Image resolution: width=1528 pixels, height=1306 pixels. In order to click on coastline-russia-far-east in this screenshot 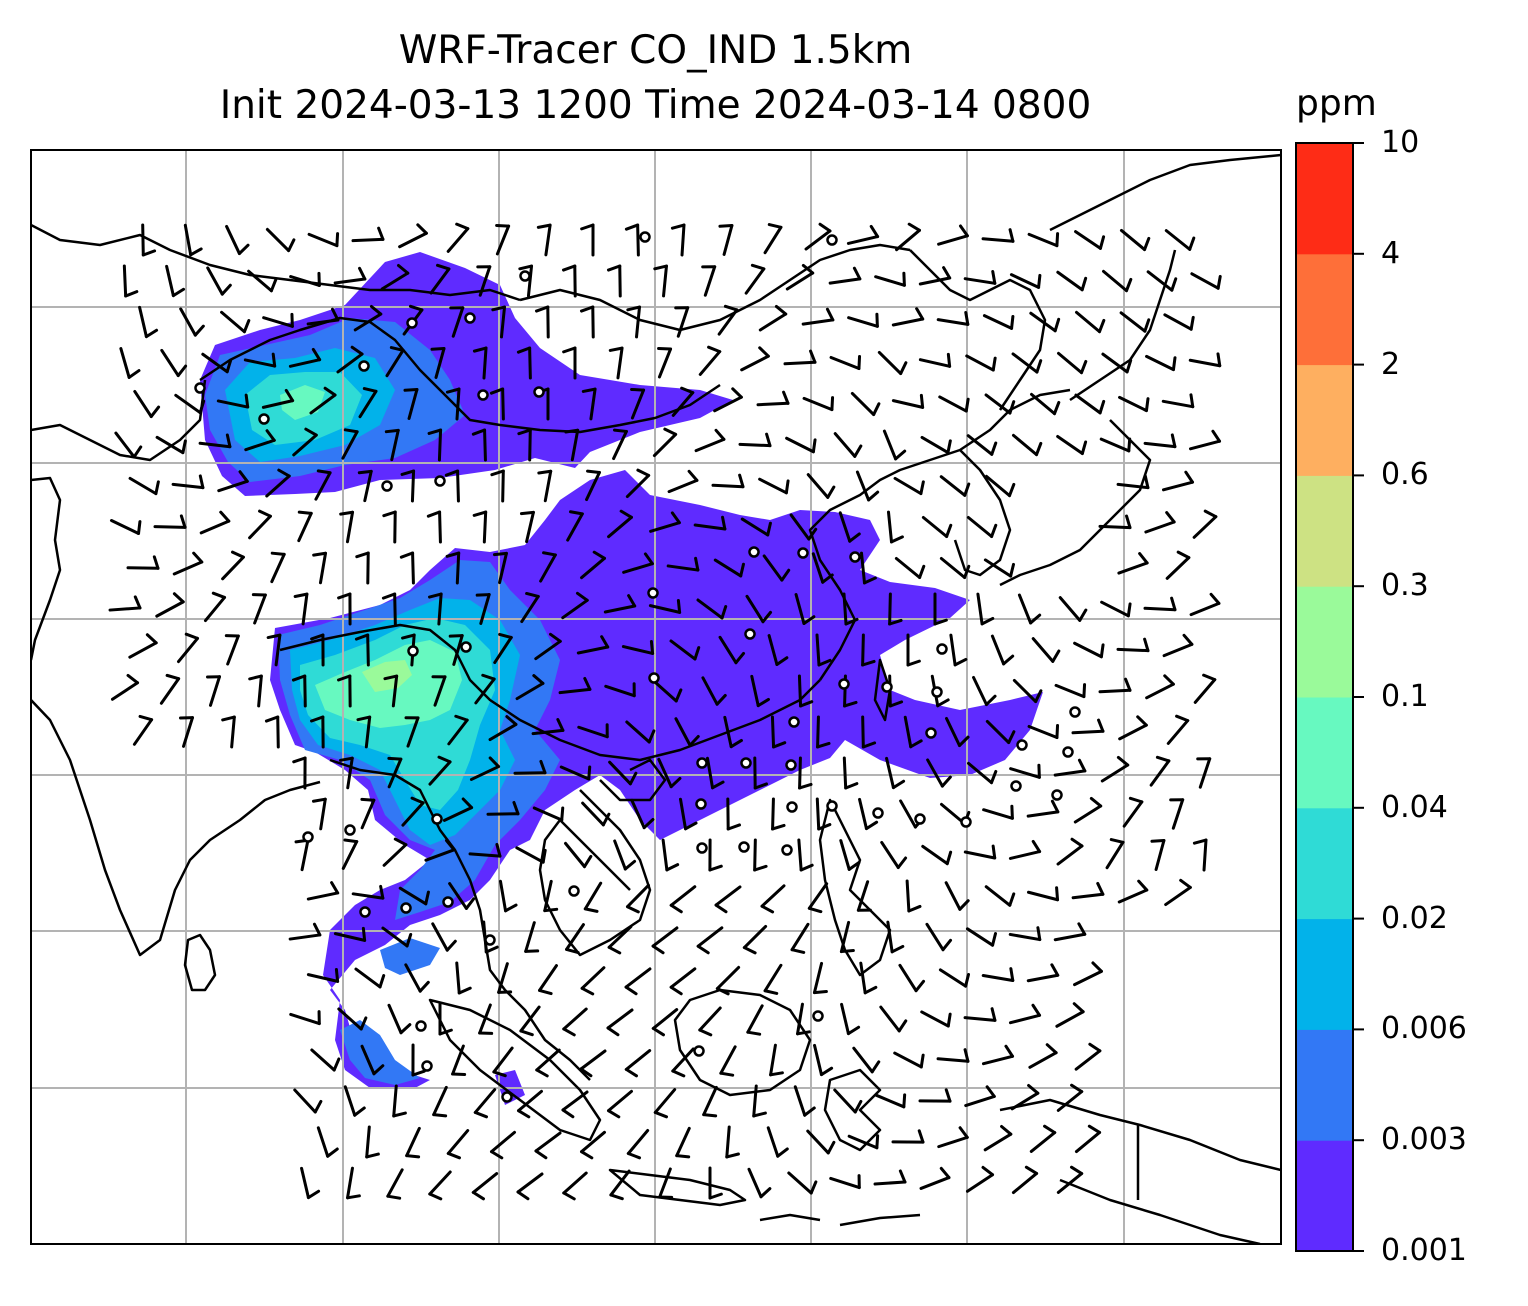, I will do `click(1165, 192)`.